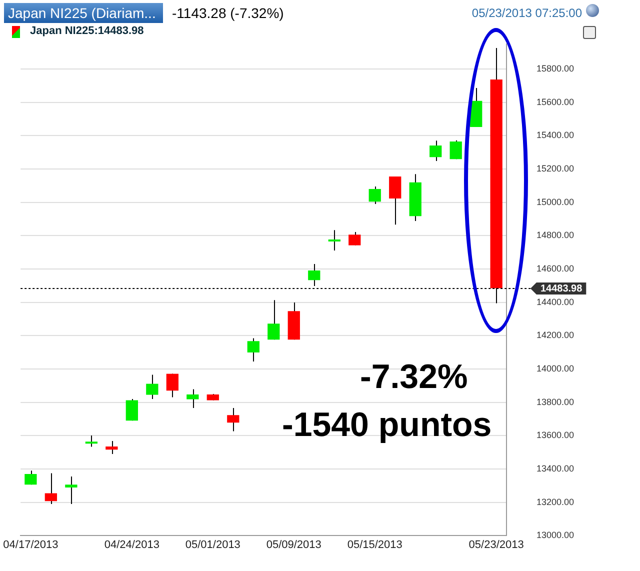 The width and height of the screenshot is (640, 571). Describe the element at coordinates (555, 535) in the screenshot. I see `y-tick-label: 13000.00` at that location.